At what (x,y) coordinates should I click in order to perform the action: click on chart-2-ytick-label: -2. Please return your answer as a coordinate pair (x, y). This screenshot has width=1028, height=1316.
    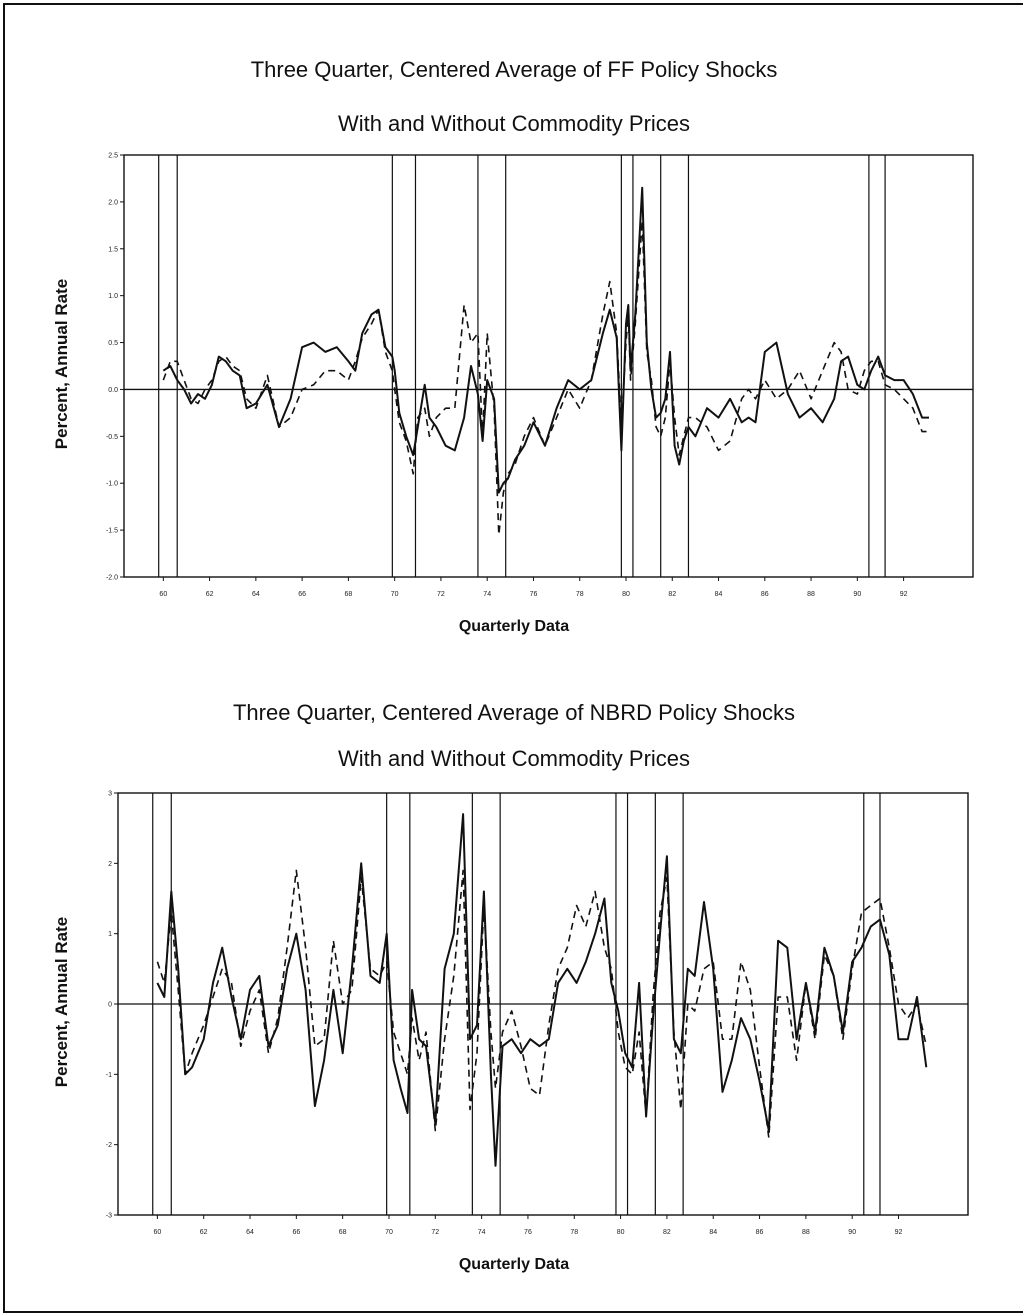
    Looking at the image, I should click on (109, 1145).